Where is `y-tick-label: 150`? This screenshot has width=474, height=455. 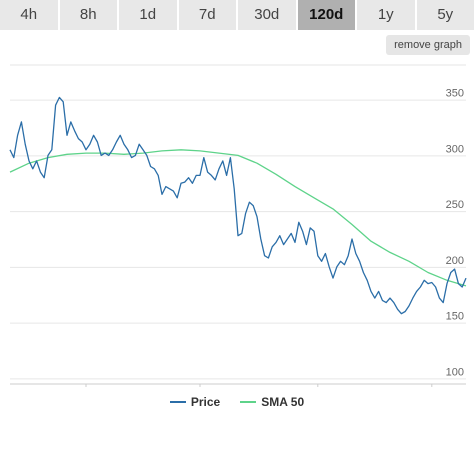 y-tick-label: 150 is located at coordinates (455, 317).